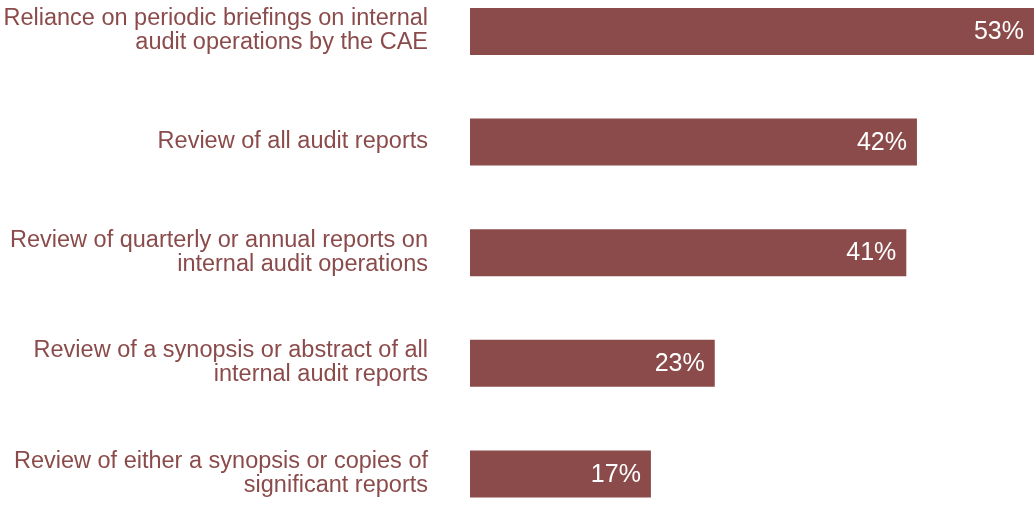 The image size is (1034, 505). Describe the element at coordinates (215, 29) in the screenshot. I see `y-tick-label: Reliance on periodic briefings on internal audit operations by the CAE` at that location.